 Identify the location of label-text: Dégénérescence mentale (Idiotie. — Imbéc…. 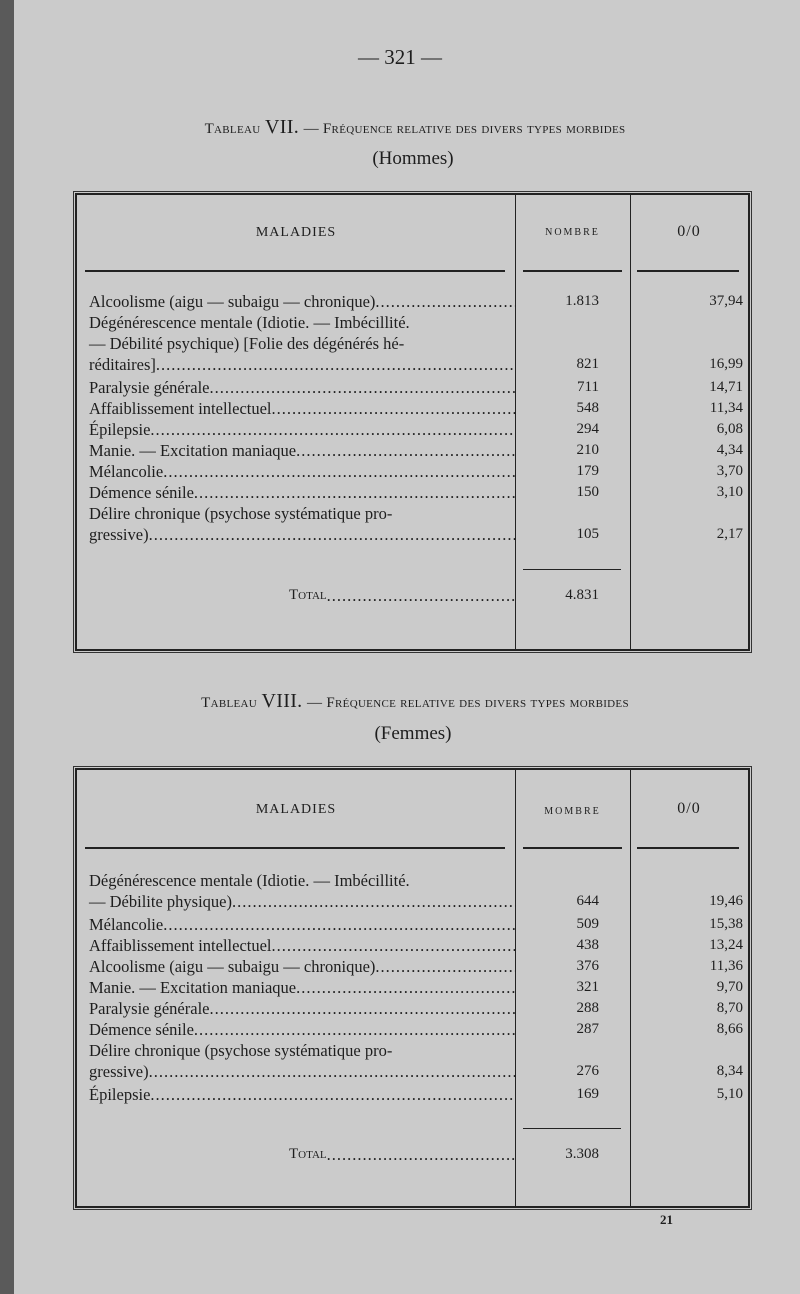
(249, 880).